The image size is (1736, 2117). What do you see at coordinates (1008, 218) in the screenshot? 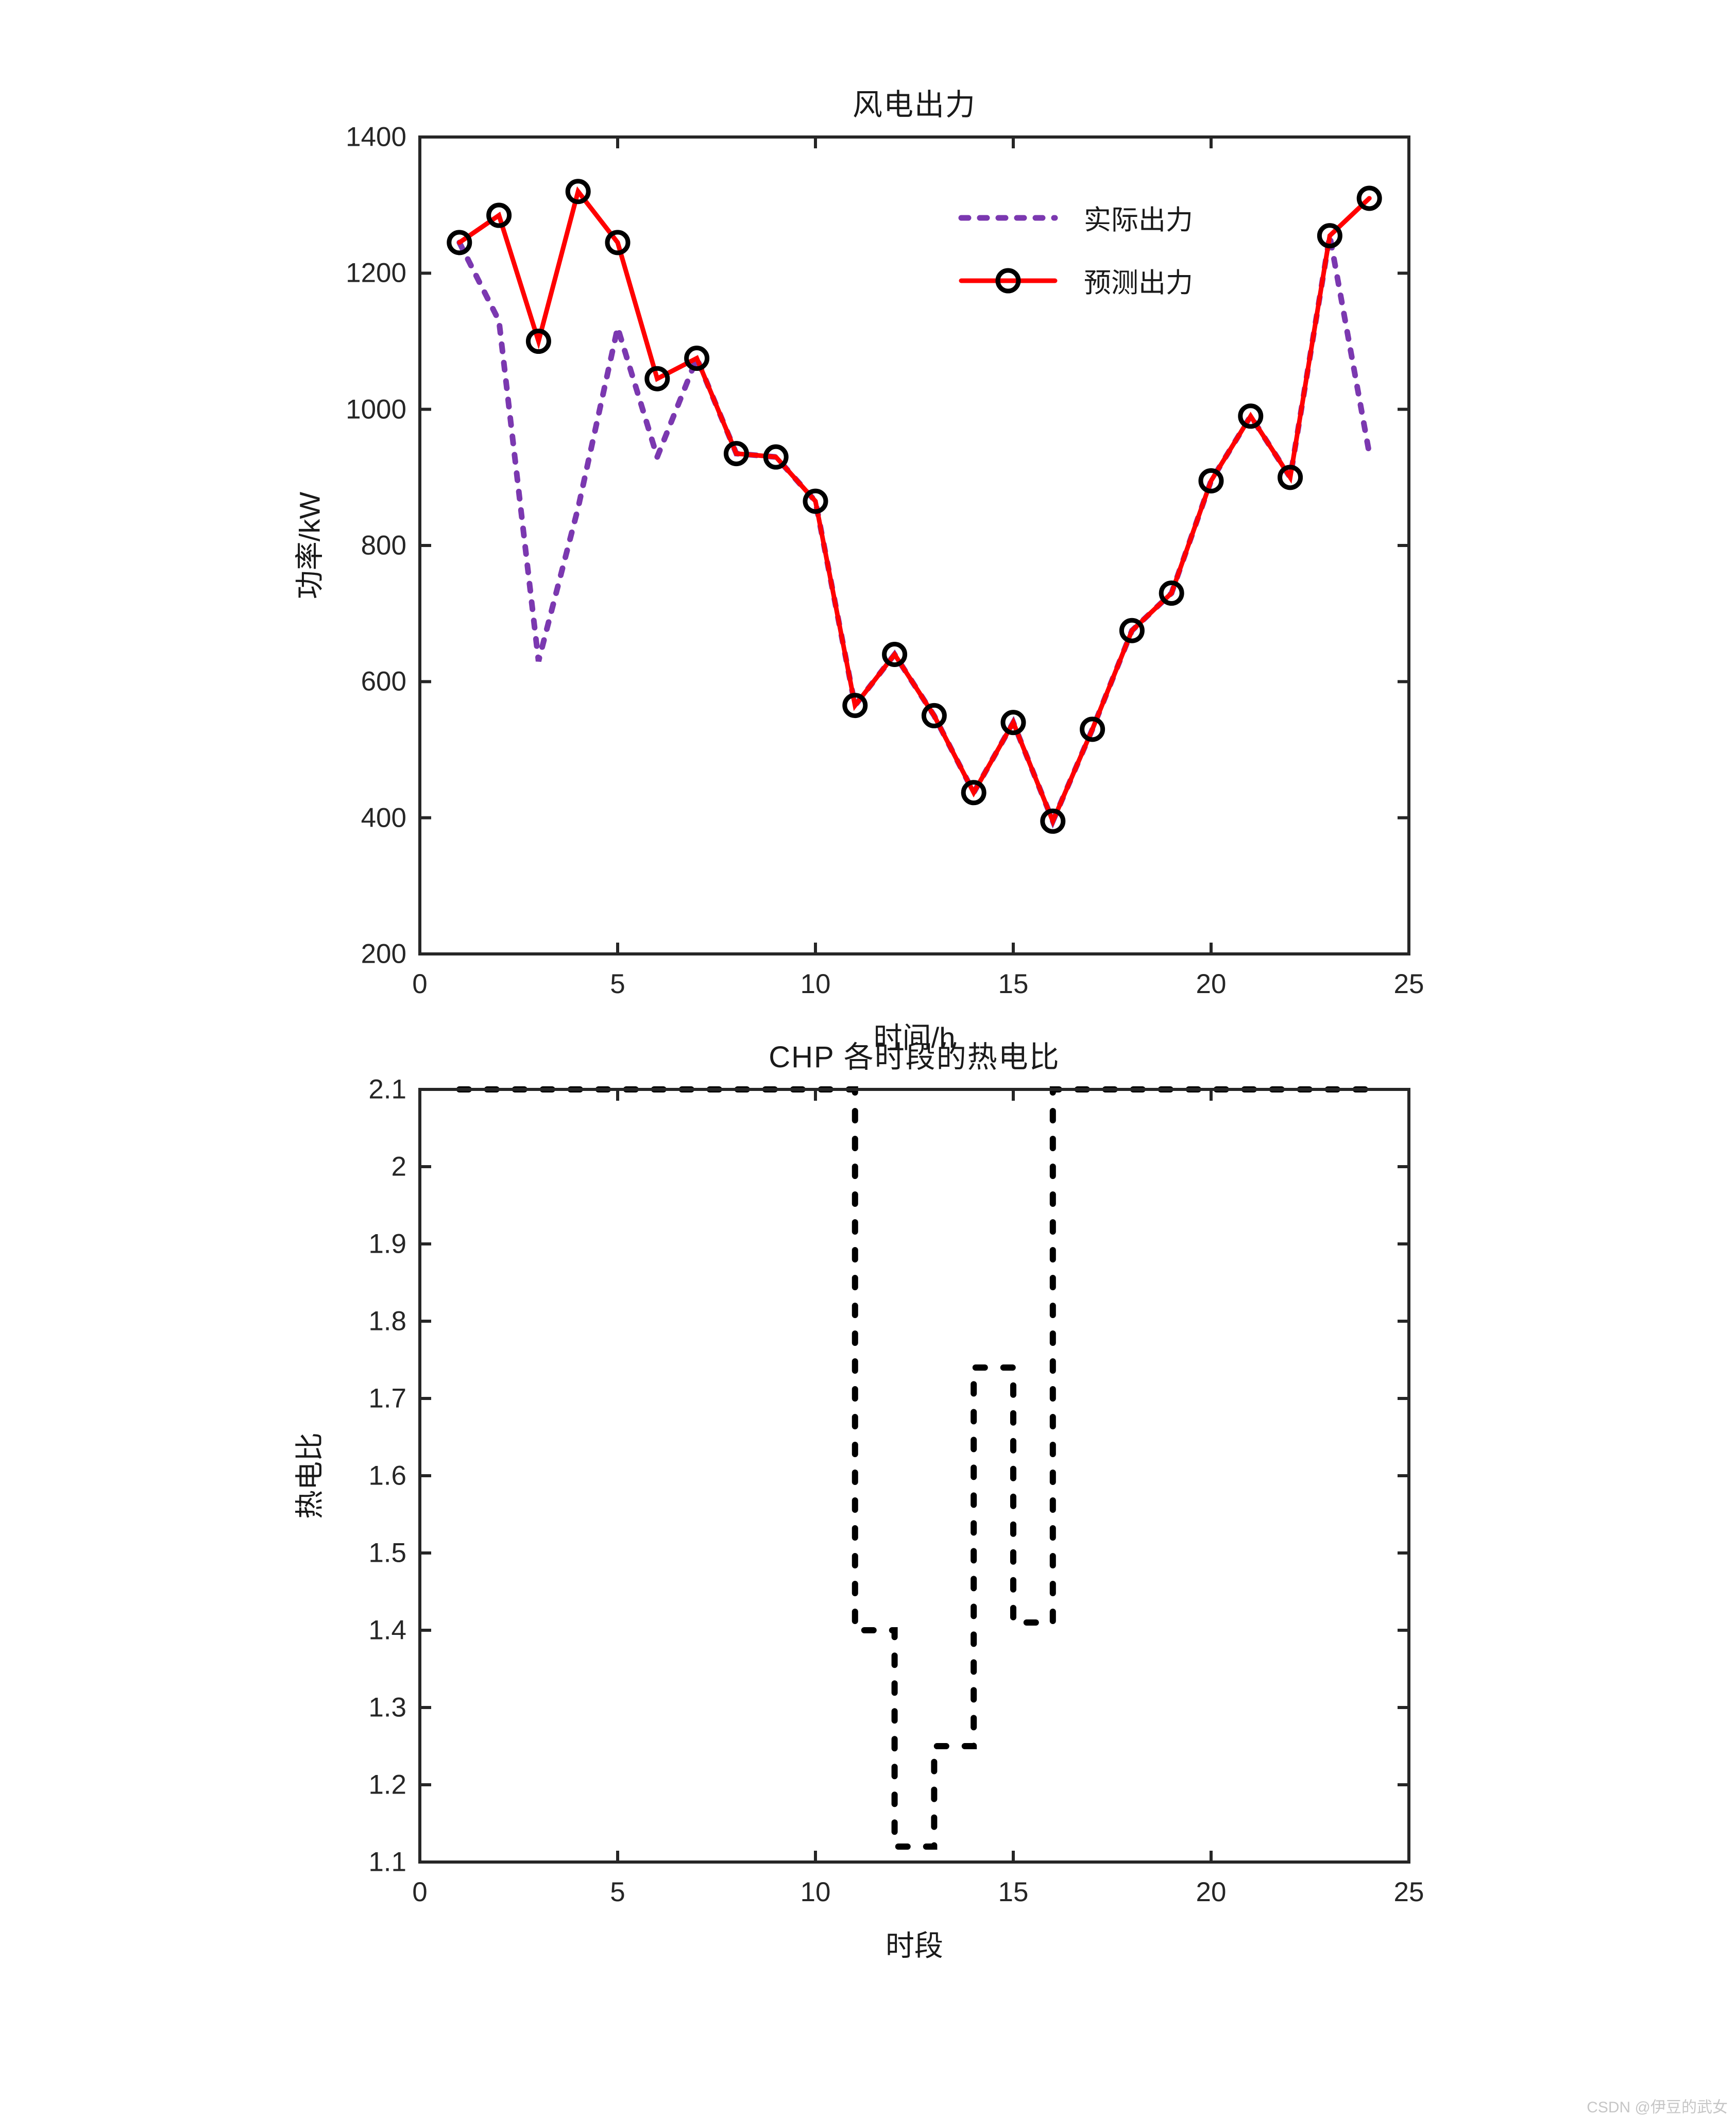
I see `dashed-line-swatch` at bounding box center [1008, 218].